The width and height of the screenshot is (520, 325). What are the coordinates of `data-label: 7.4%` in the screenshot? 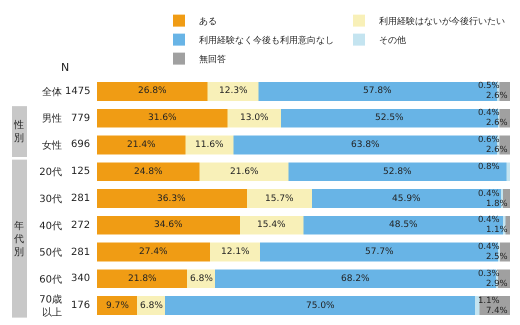 It's located at (497, 311).